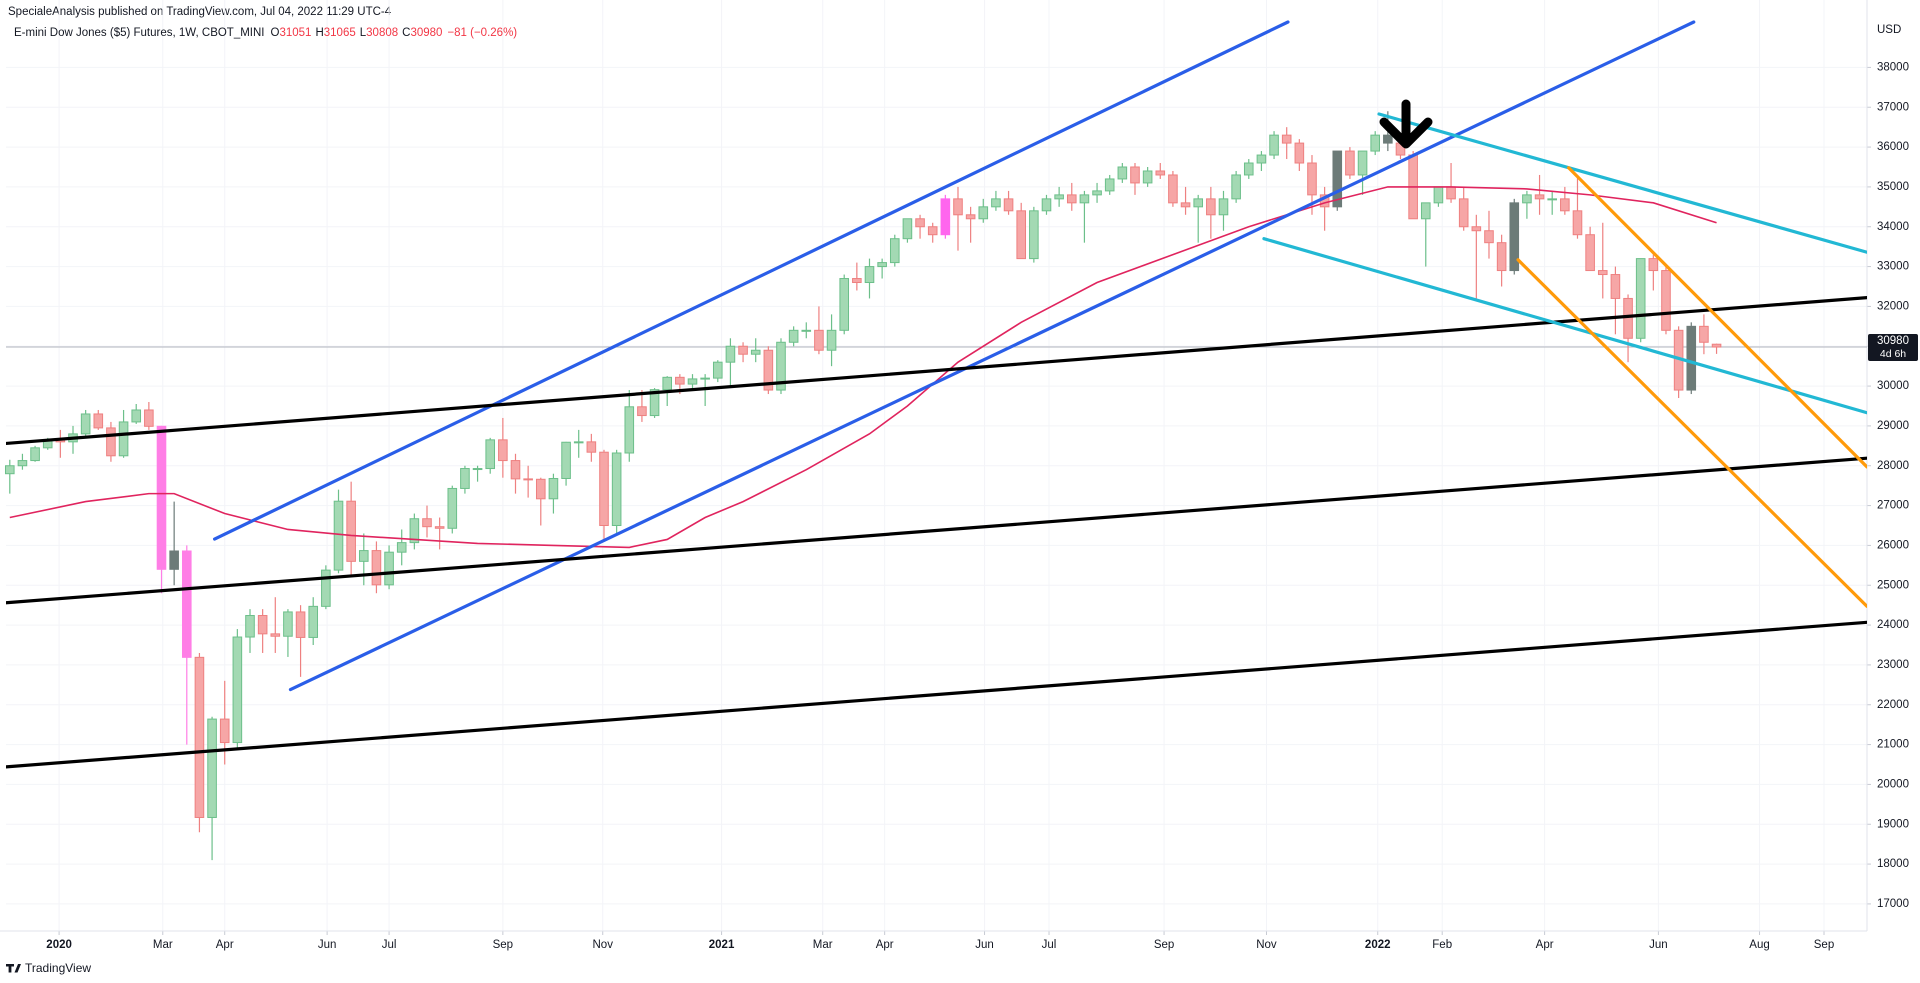 The height and width of the screenshot is (983, 1920). I want to click on x-tick-label: Mar, so click(823, 945).